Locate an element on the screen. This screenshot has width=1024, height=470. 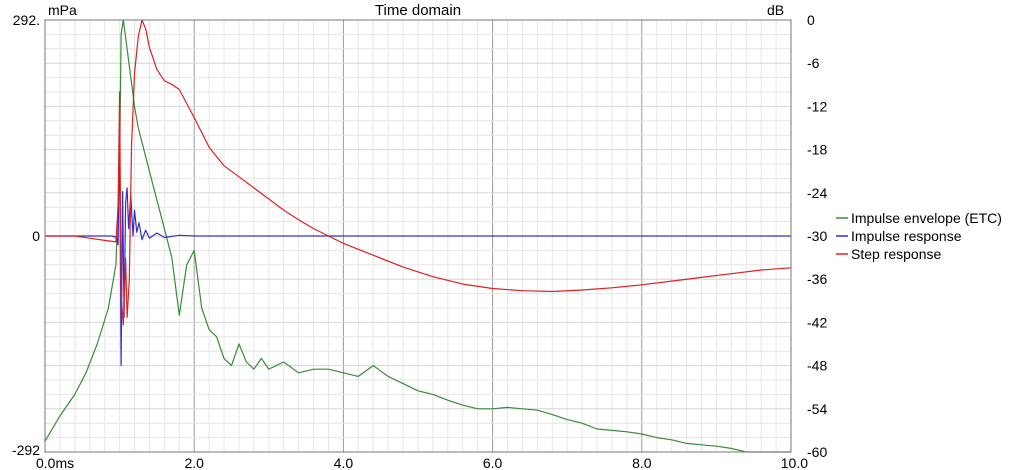
right-tick-label: 0 is located at coordinates (811, 20).